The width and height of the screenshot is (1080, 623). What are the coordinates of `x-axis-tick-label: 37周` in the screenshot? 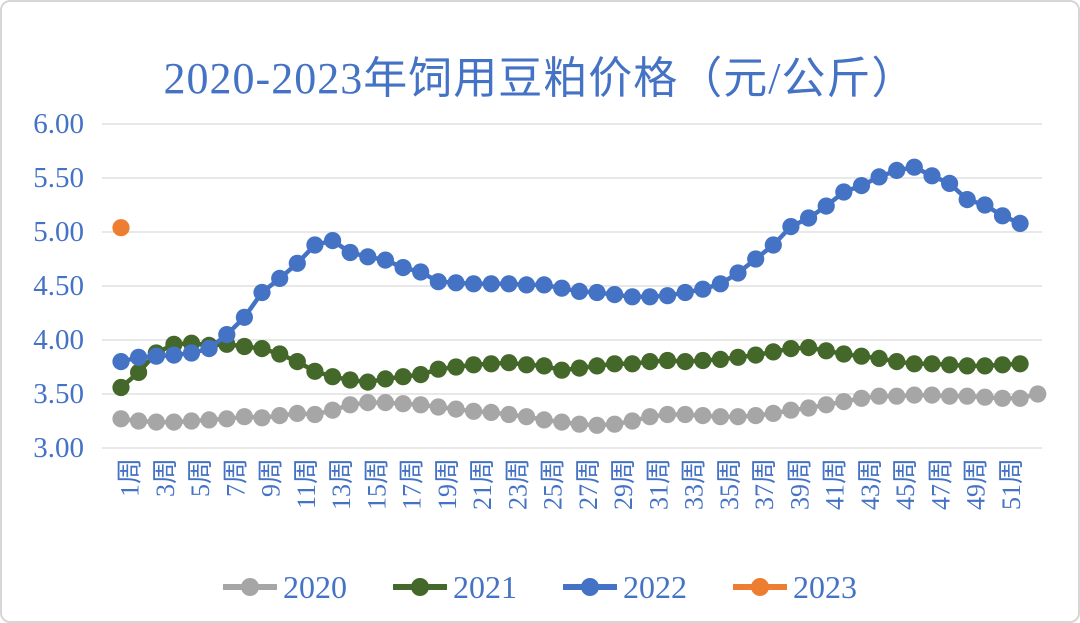 It's located at (764, 484).